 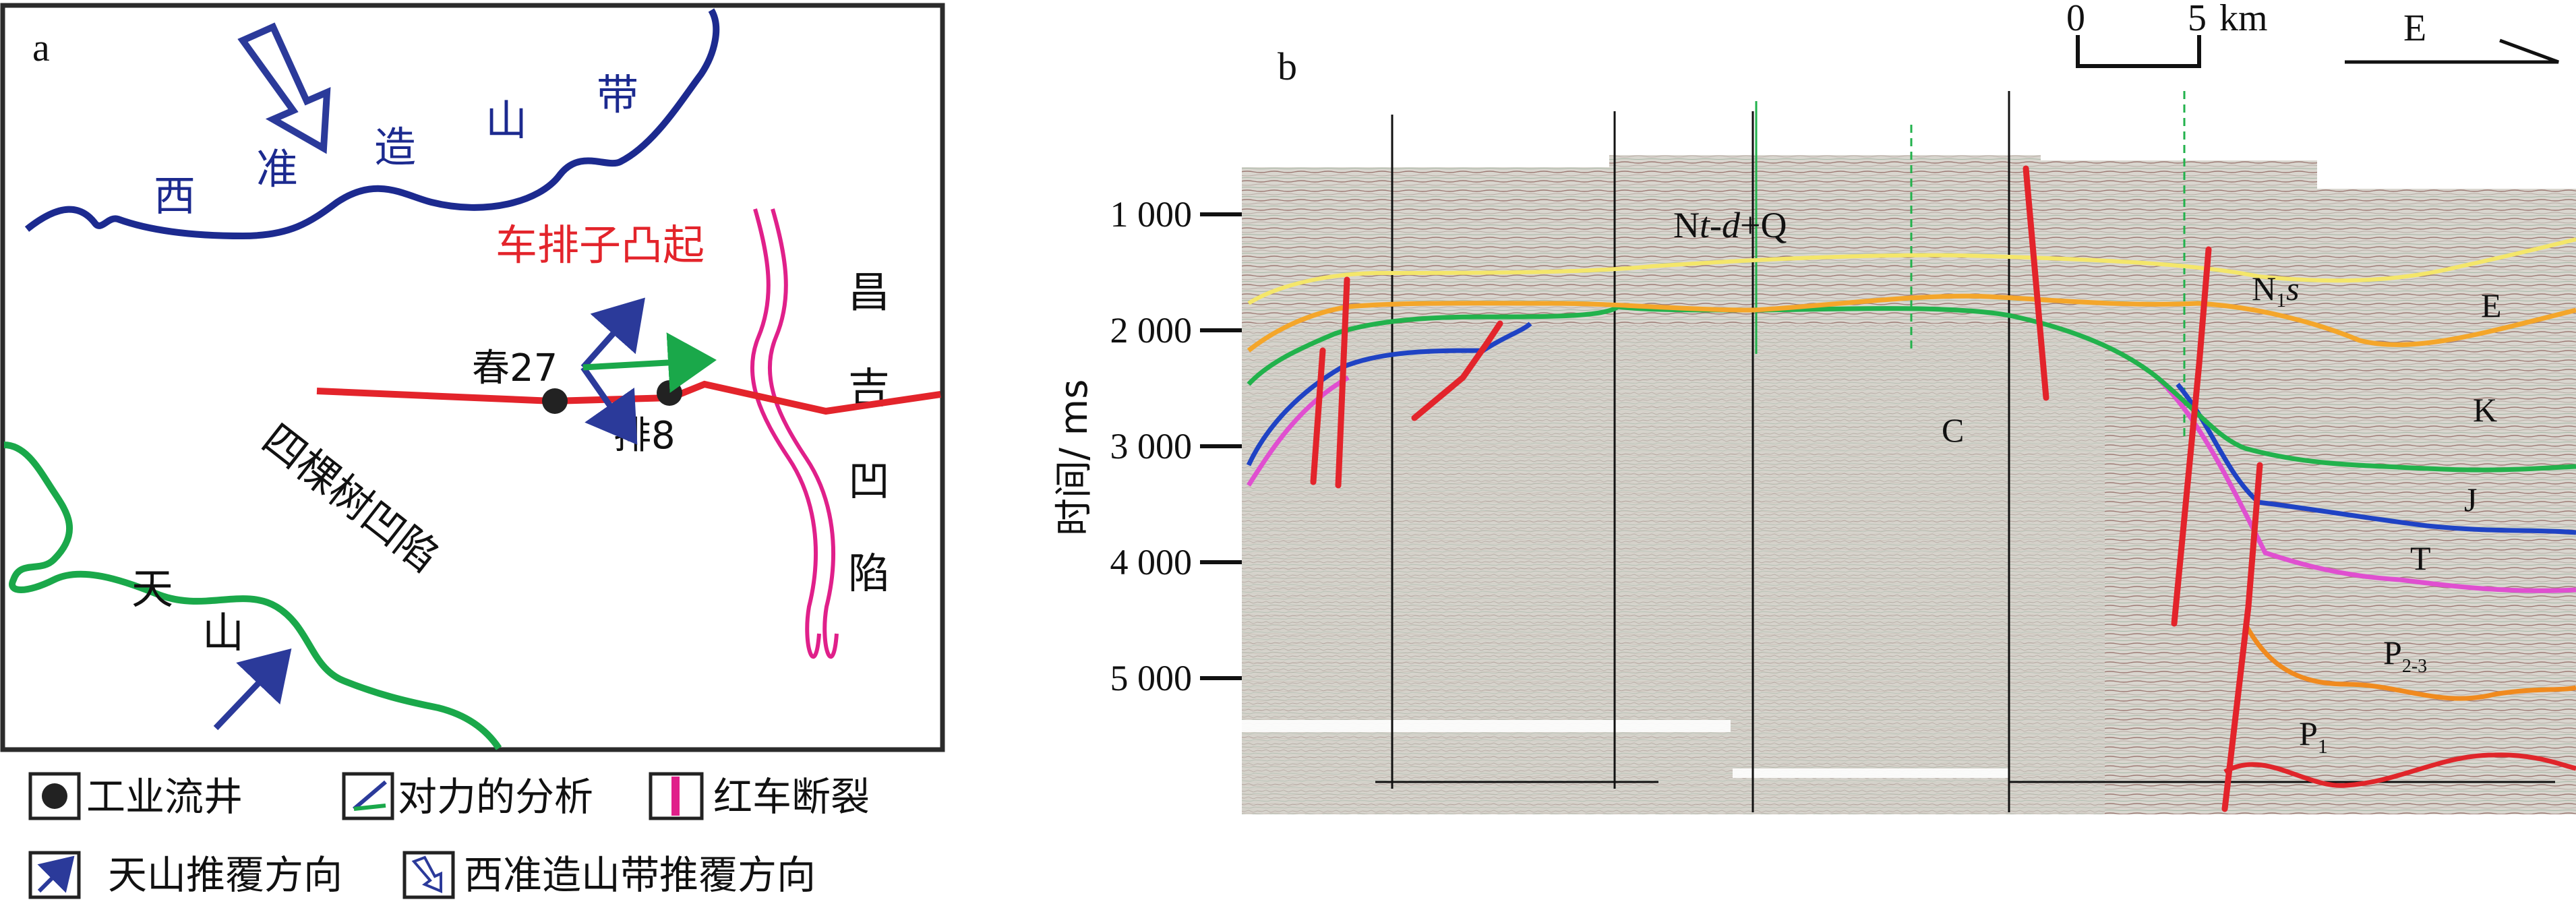 What do you see at coordinates (54, 796) in the screenshot?
I see `legend-well-icon` at bounding box center [54, 796].